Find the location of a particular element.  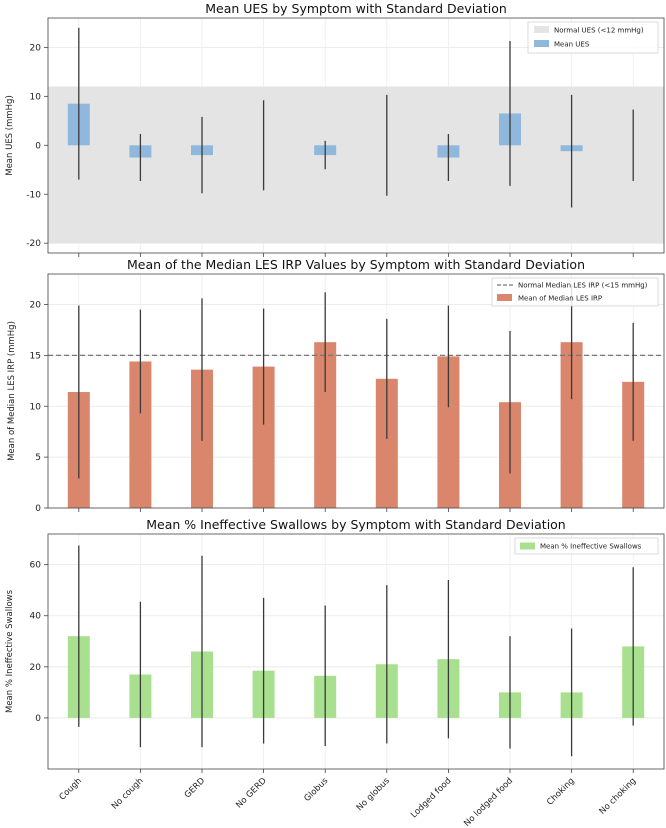

ues-y-axis-label: Mean UES (mmHg) is located at coordinates (10, 135).